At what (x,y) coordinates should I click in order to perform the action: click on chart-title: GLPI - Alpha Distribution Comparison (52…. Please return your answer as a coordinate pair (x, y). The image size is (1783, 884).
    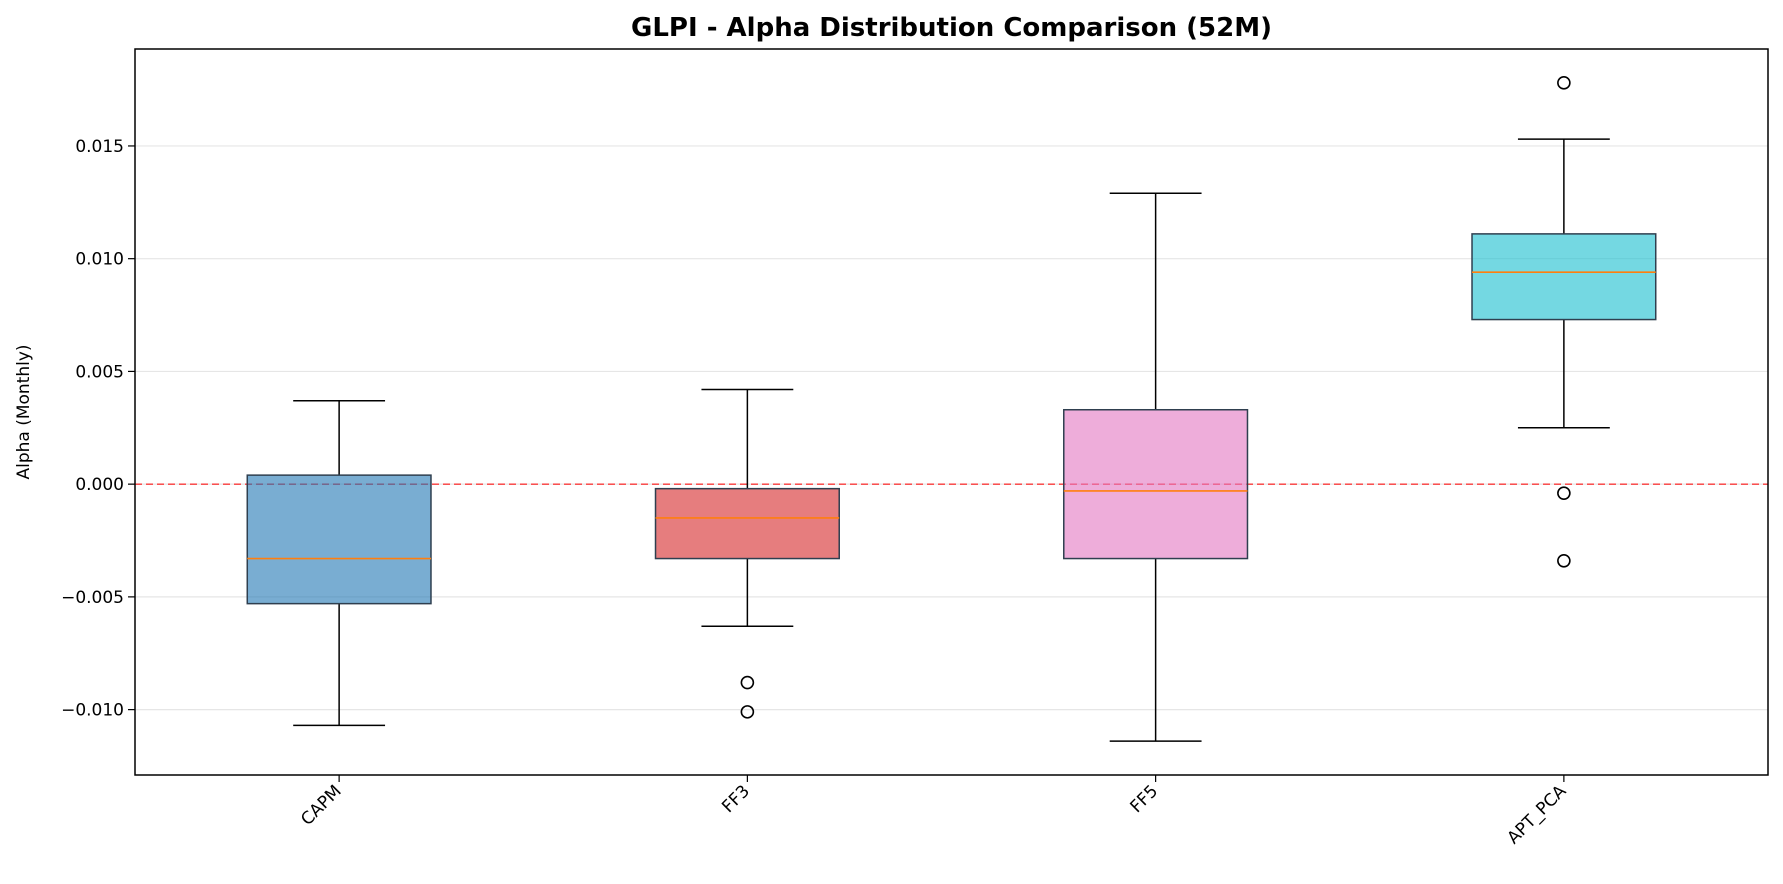
    Looking at the image, I should click on (951, 28).